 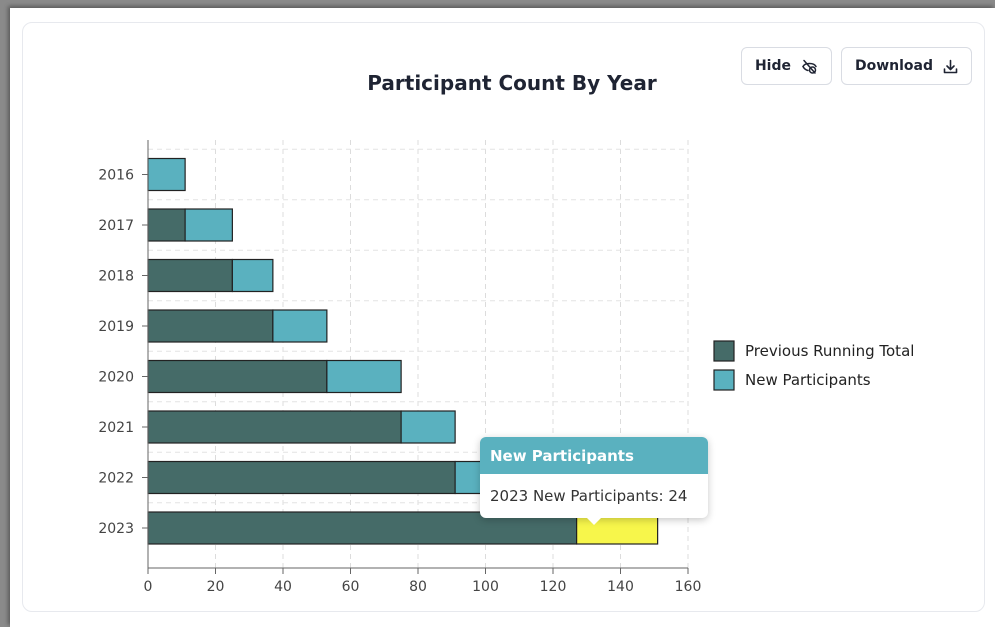 I want to click on x-tick-label: 80, so click(x=418, y=587).